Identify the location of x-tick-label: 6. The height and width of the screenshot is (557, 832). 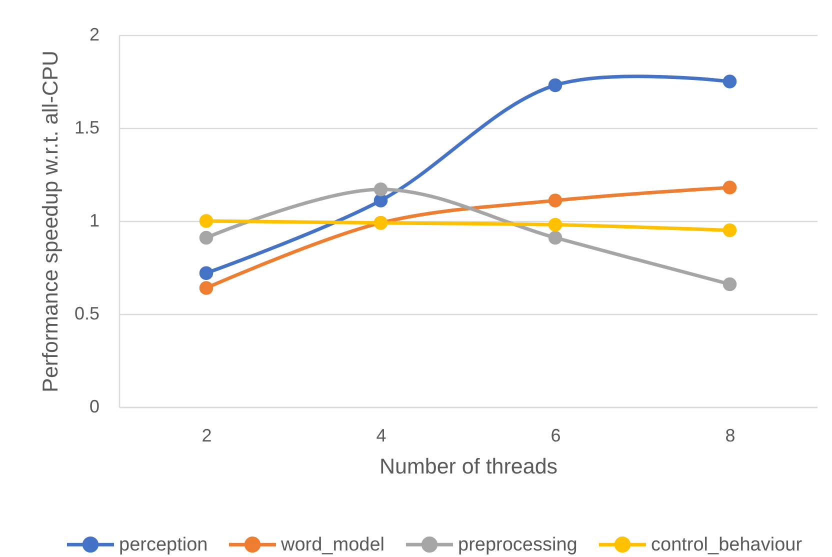
(555, 436).